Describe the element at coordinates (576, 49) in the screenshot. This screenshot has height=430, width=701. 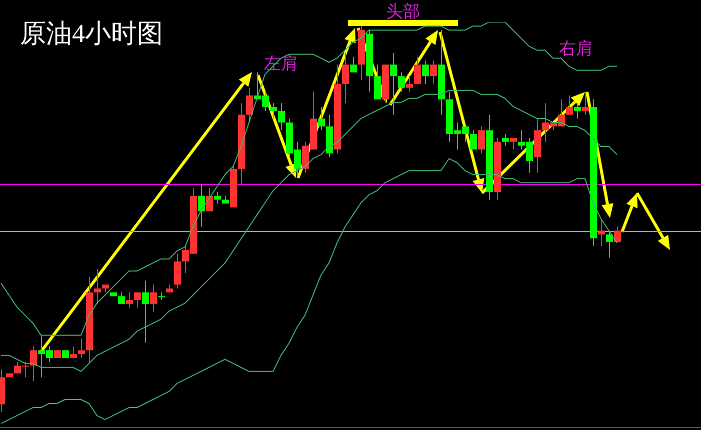
I see `annotation: 右肩` at that location.